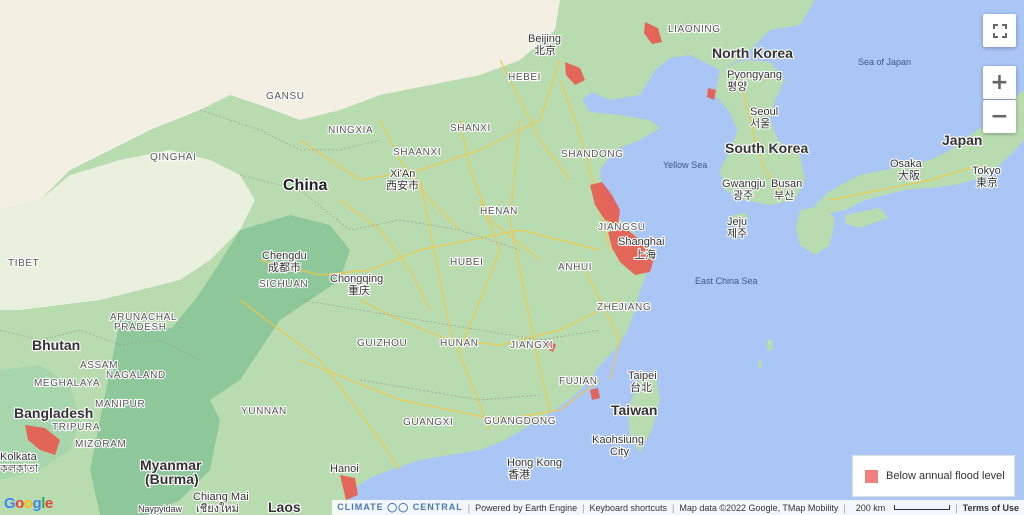 This screenshot has height=515, width=1024. I want to click on plus-icon: +, so click(999, 82).